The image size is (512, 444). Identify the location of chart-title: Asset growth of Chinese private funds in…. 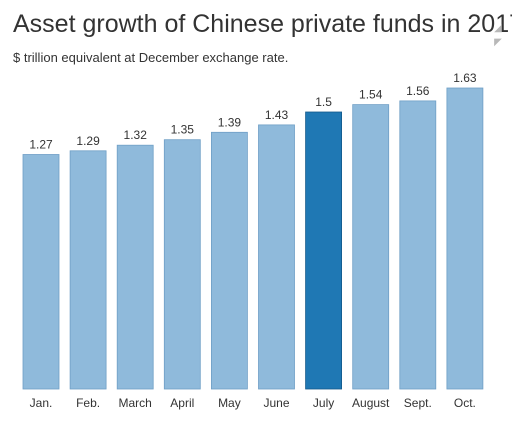
(262, 24).